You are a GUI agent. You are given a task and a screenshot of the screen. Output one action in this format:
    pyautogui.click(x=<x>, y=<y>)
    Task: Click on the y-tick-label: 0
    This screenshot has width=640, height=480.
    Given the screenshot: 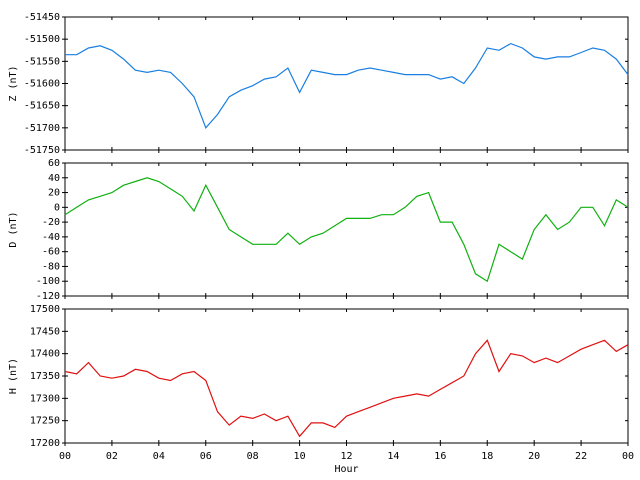 What is the action you would take?
    pyautogui.click(x=57, y=207)
    